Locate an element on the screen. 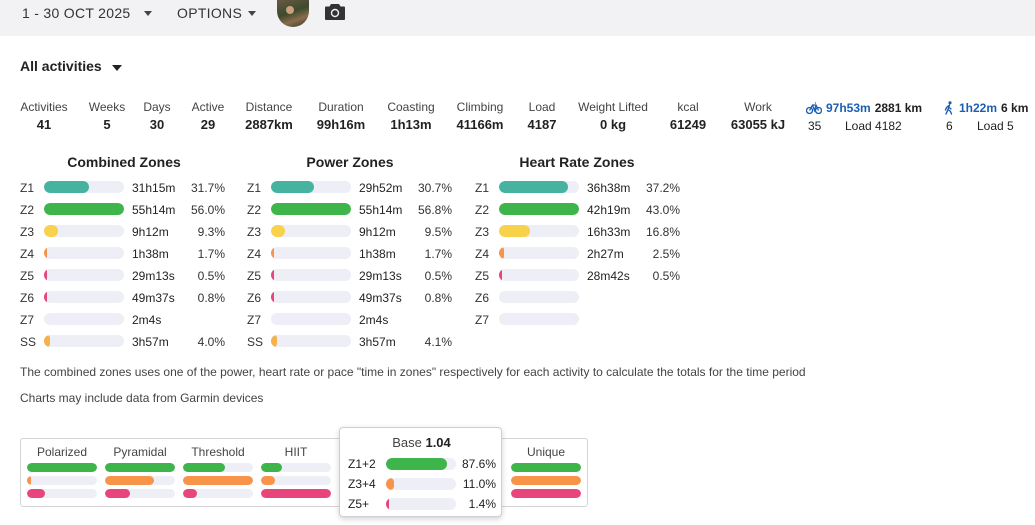  stat-kcal: kcal 61249 is located at coordinates (688, 116).